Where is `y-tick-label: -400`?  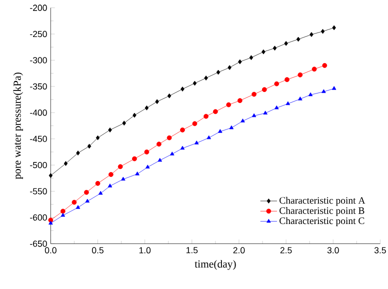 y-tick-label: -400 is located at coordinates (38, 113).